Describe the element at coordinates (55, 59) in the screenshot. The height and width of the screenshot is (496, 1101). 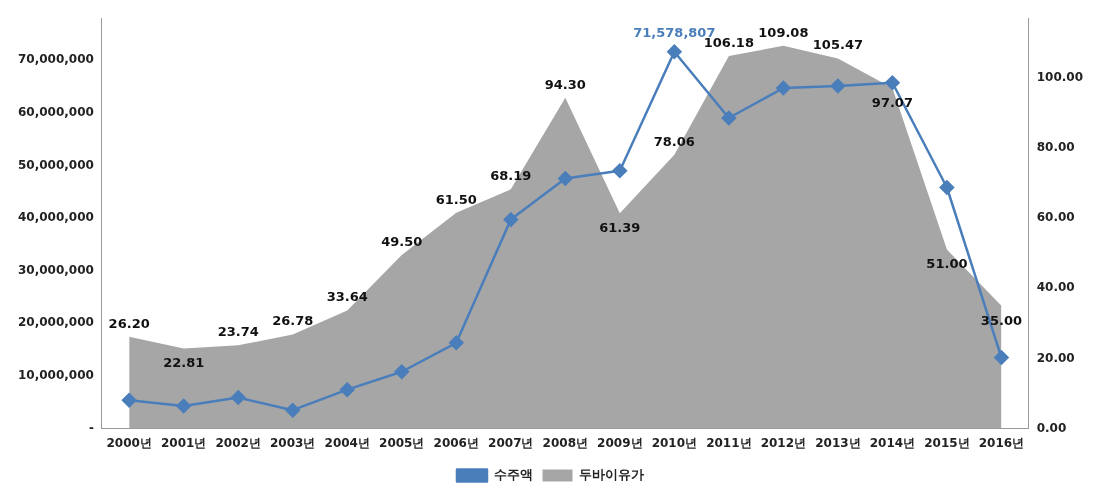
I see `y-tick-label: 70,000,000` at that location.